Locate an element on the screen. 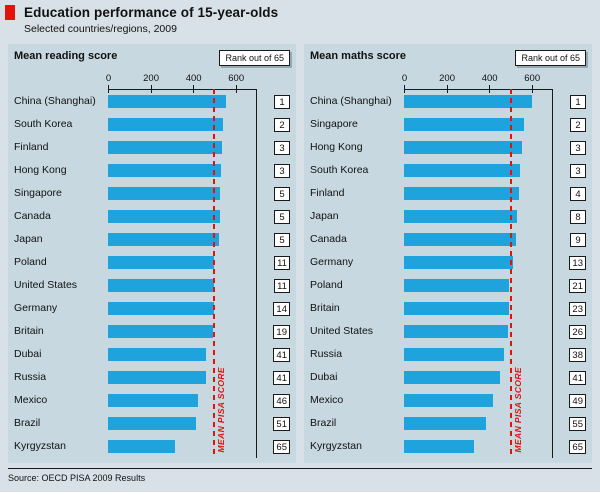 The width and height of the screenshot is (600, 495). source-note: Source: OECD PISA 2009 Results is located at coordinates (77, 478).